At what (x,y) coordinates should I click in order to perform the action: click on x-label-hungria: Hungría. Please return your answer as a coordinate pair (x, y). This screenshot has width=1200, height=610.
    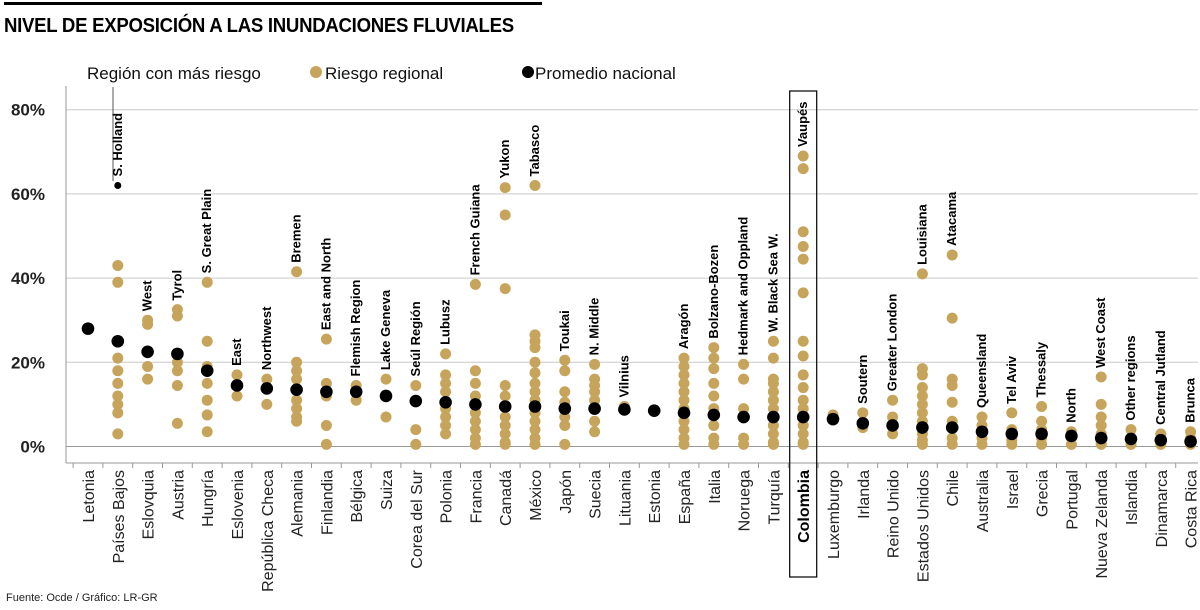
    Looking at the image, I should click on (208, 498).